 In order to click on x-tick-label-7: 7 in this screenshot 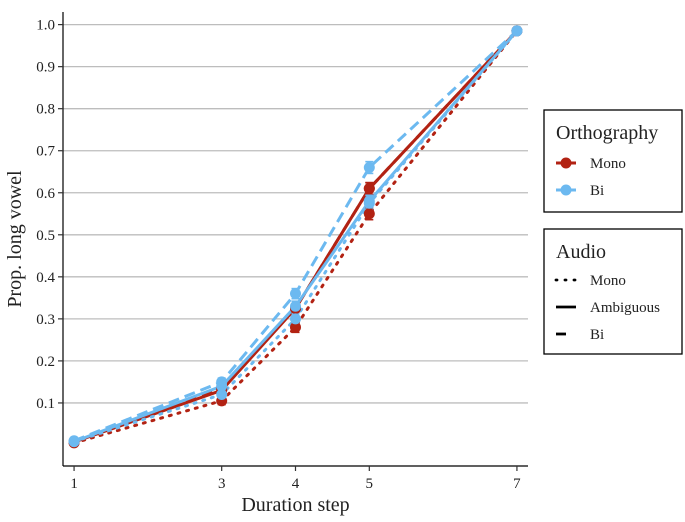, I will do `click(517, 484)`.